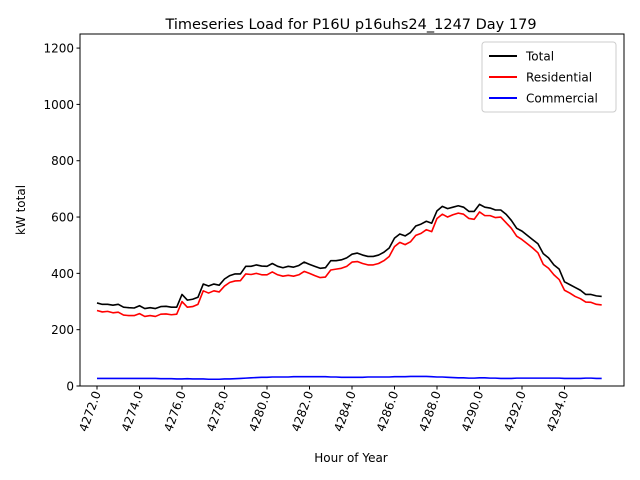 The height and width of the screenshot is (480, 640). Describe the element at coordinates (539, 57) in the screenshot. I see `legend-label-total: Total` at that location.